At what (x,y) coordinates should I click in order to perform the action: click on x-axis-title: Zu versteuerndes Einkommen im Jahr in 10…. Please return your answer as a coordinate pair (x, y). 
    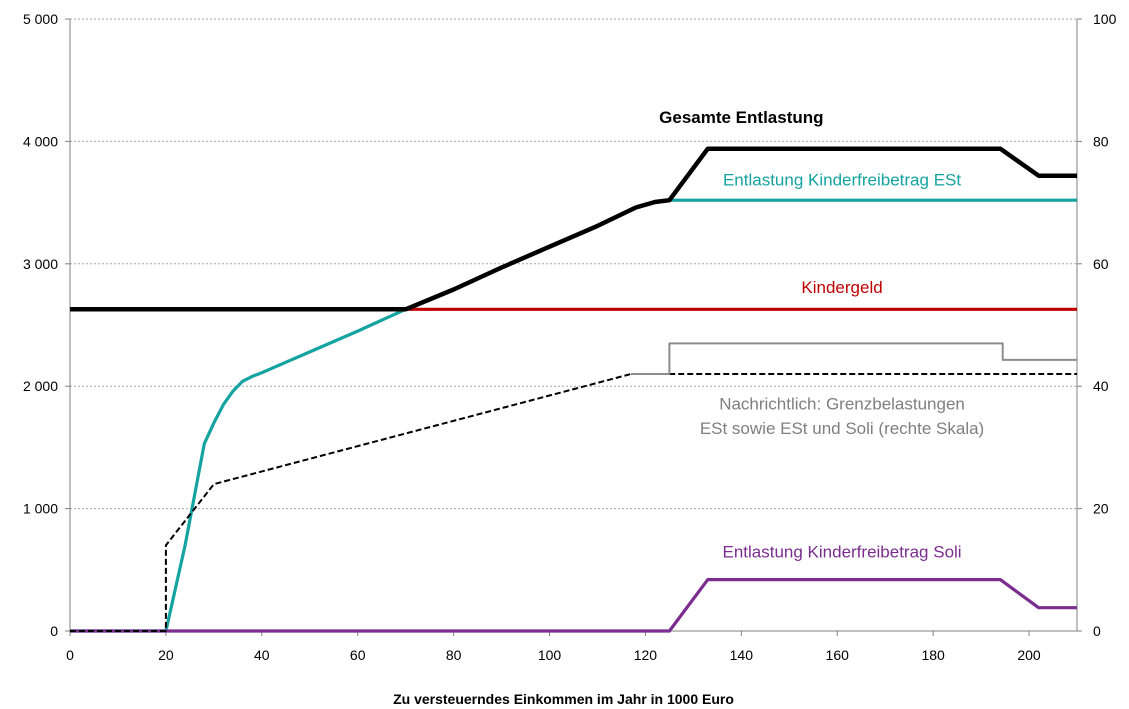
    Looking at the image, I should click on (563, 699).